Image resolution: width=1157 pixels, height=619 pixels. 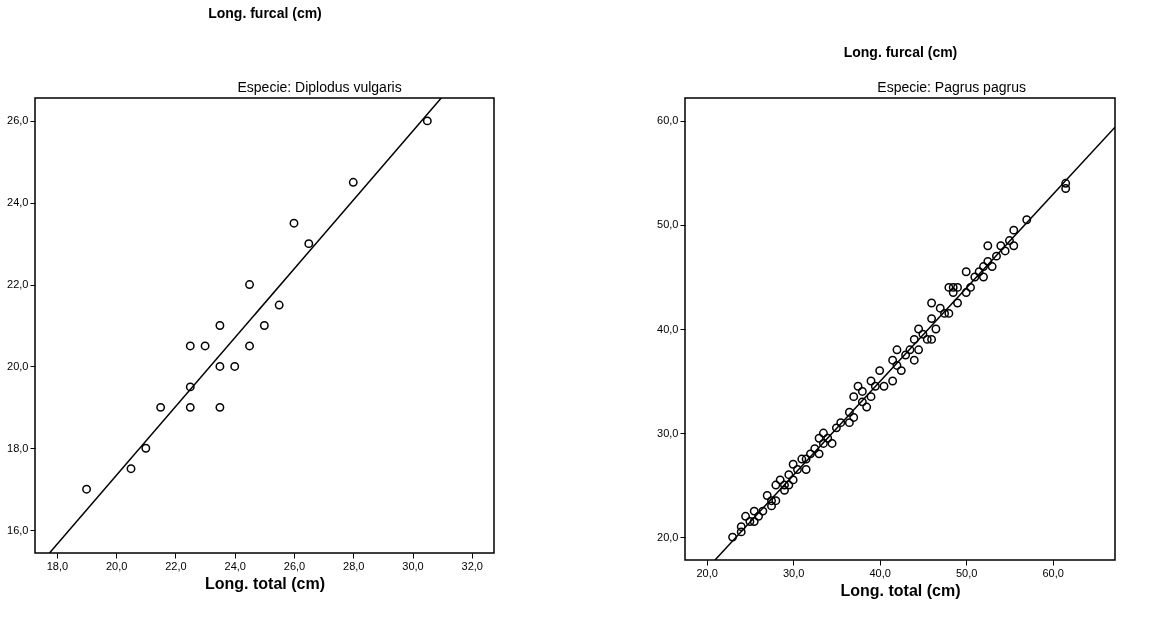 I want to click on x-tick-label: 32,0, so click(x=472, y=565).